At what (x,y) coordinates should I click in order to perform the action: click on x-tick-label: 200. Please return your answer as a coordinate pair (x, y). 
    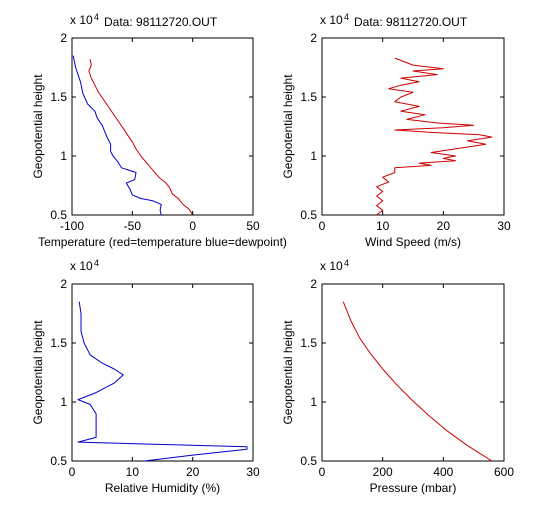
    Looking at the image, I should click on (383, 472).